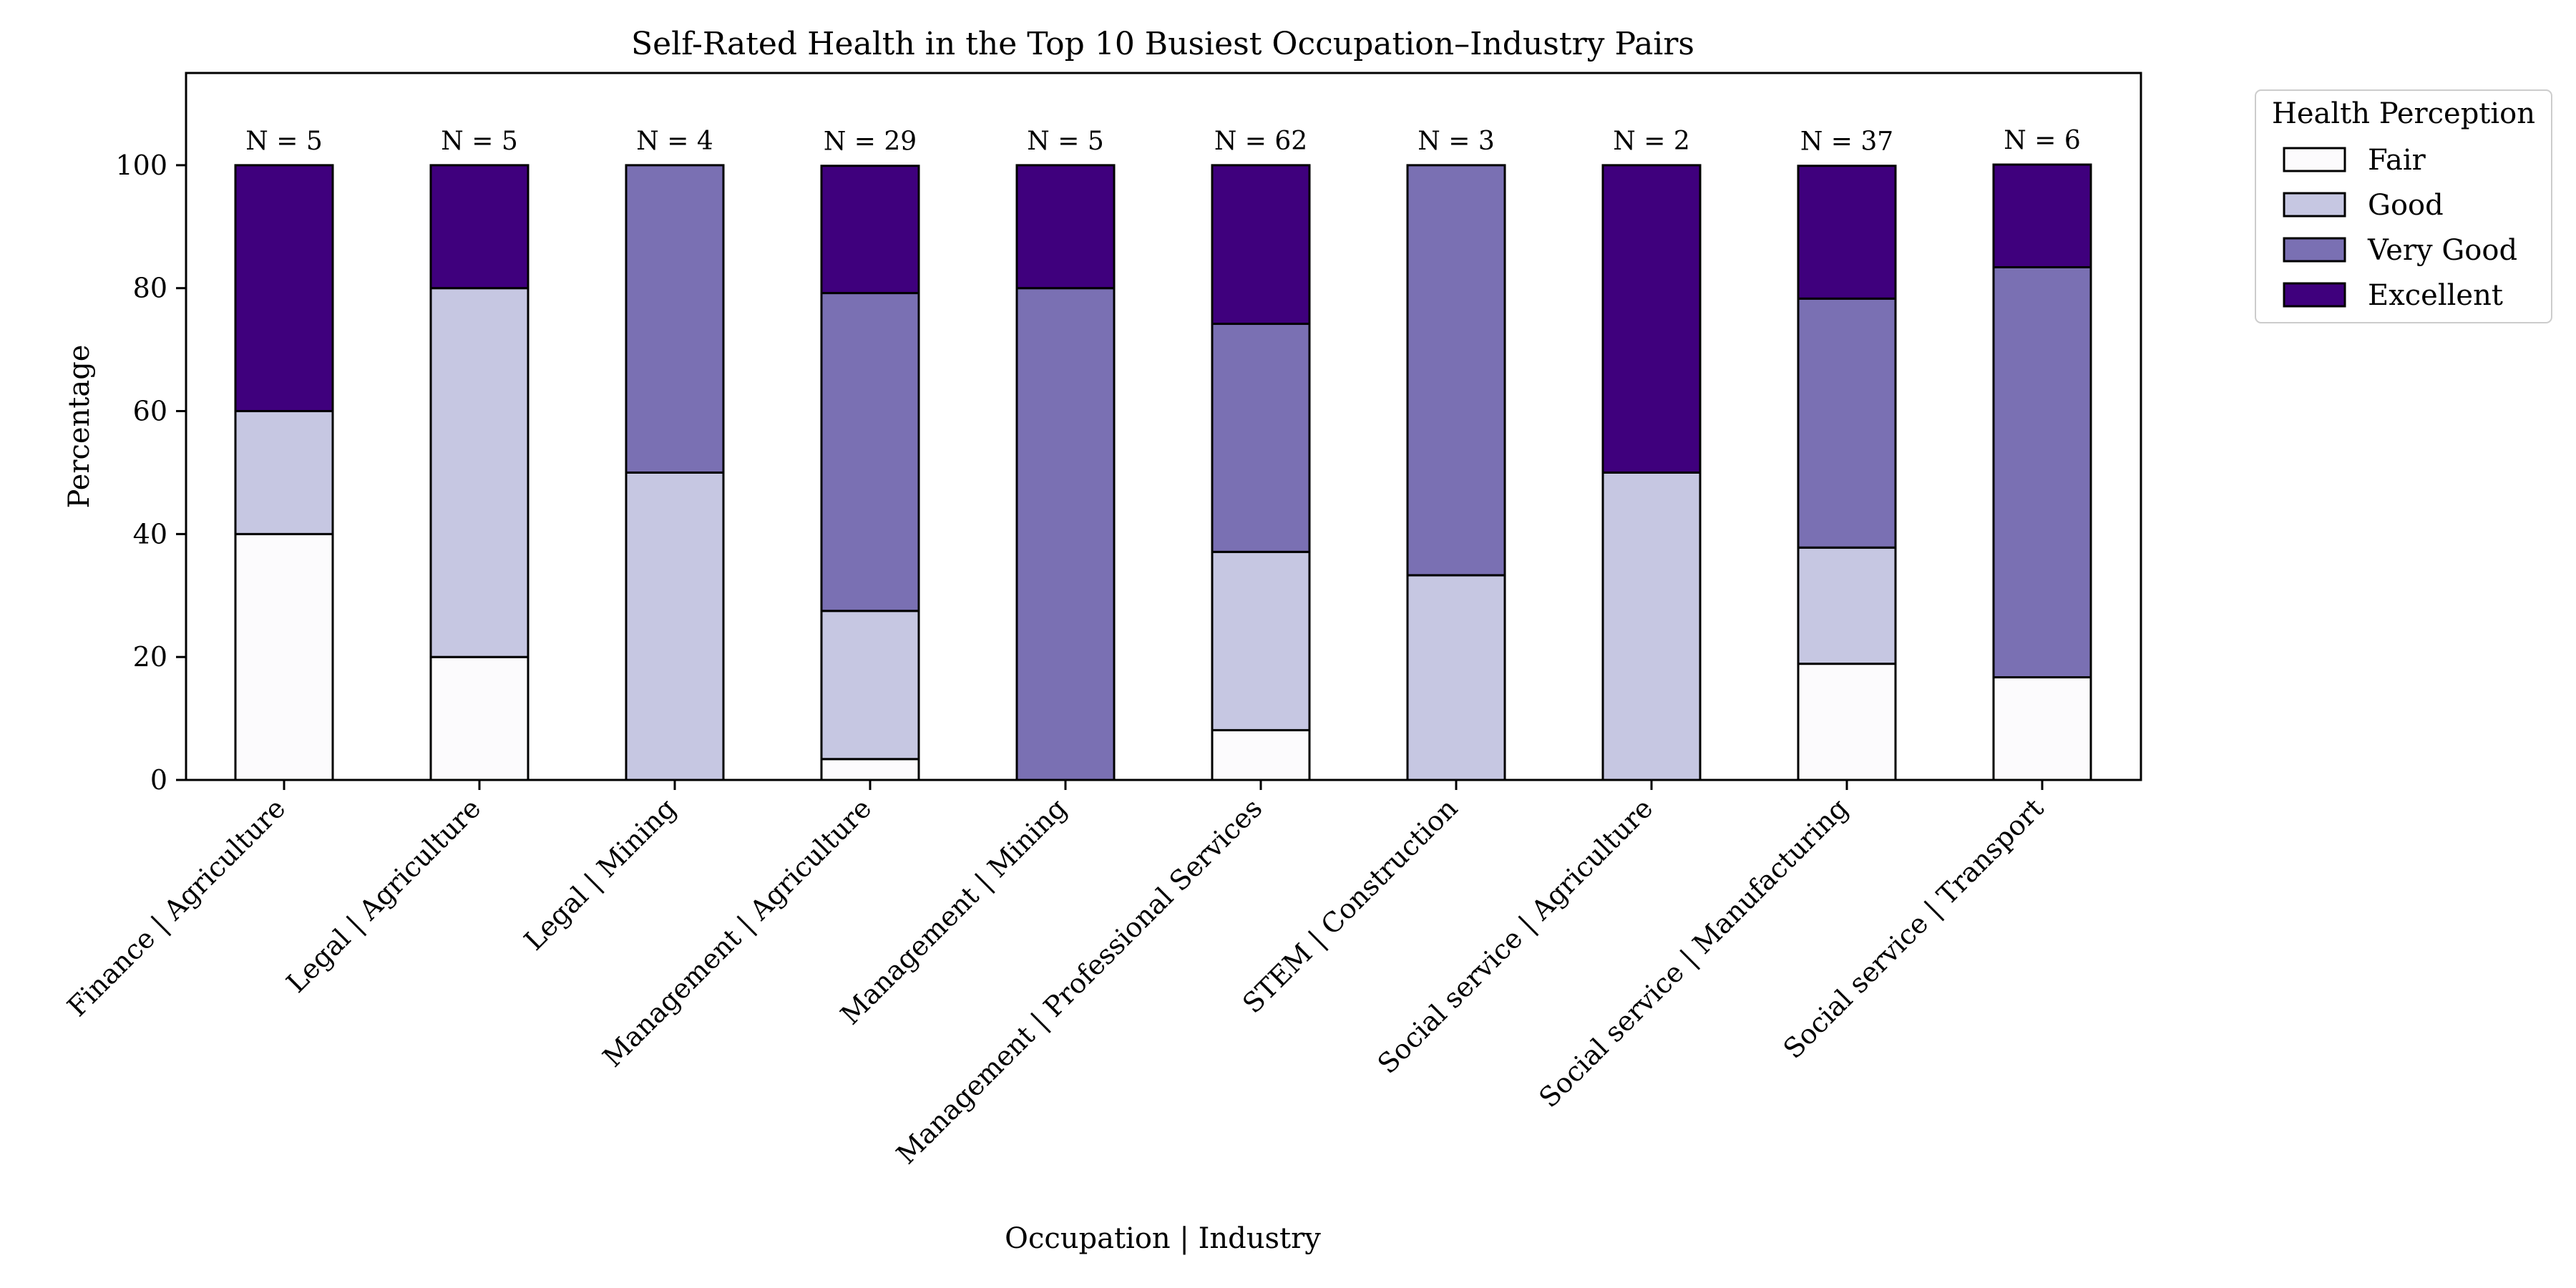 Image resolution: width=2576 pixels, height=1288 pixels. What do you see at coordinates (2042, 215) in the screenshot?
I see `bar-excellent-social-service-transport` at bounding box center [2042, 215].